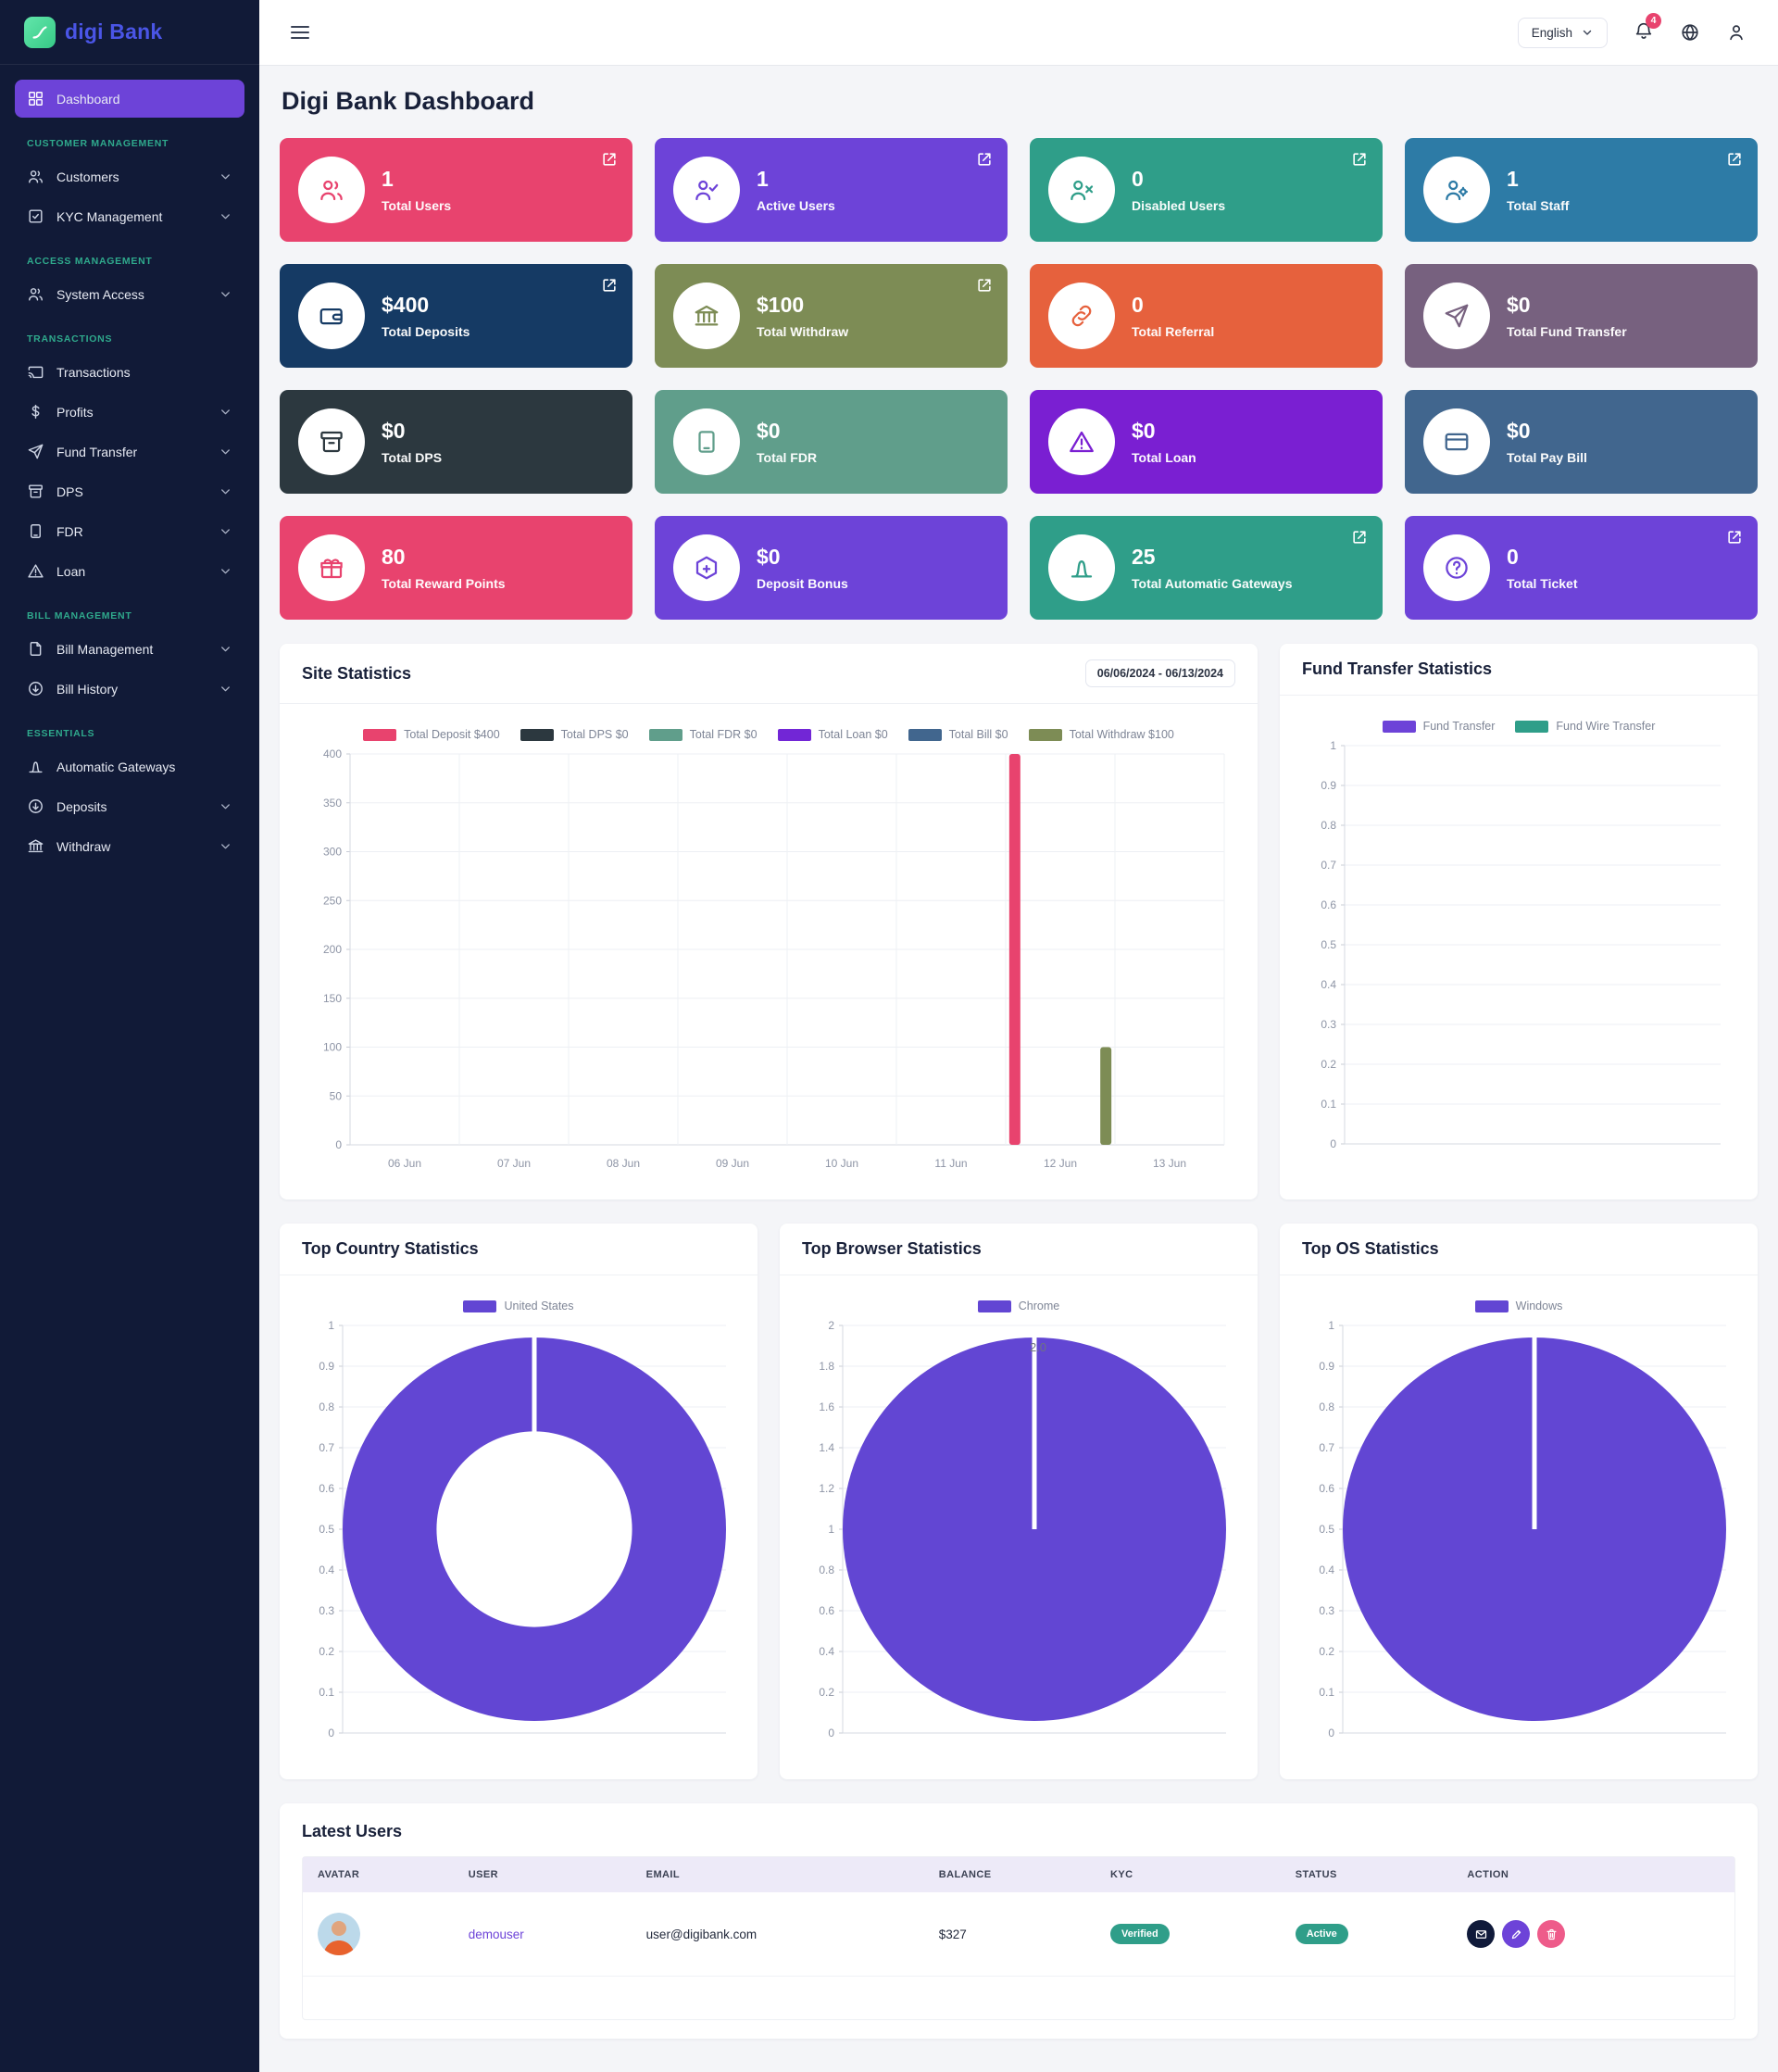 The height and width of the screenshot is (2072, 1778). What do you see at coordinates (958, 734) in the screenshot?
I see `legend-item-total-bill-0: Total Bill $0` at bounding box center [958, 734].